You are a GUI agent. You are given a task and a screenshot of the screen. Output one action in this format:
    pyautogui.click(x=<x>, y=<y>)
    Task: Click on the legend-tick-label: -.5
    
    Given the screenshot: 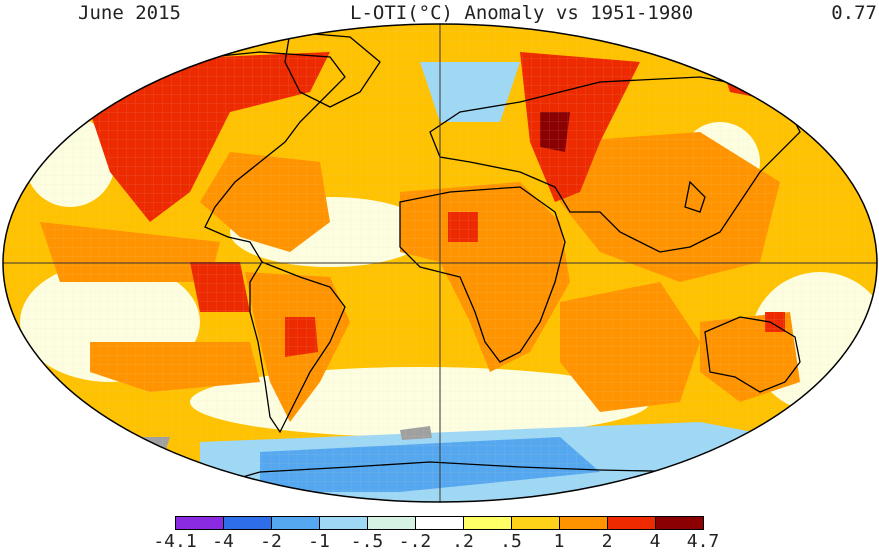 What is the action you would take?
    pyautogui.click(x=367, y=541)
    